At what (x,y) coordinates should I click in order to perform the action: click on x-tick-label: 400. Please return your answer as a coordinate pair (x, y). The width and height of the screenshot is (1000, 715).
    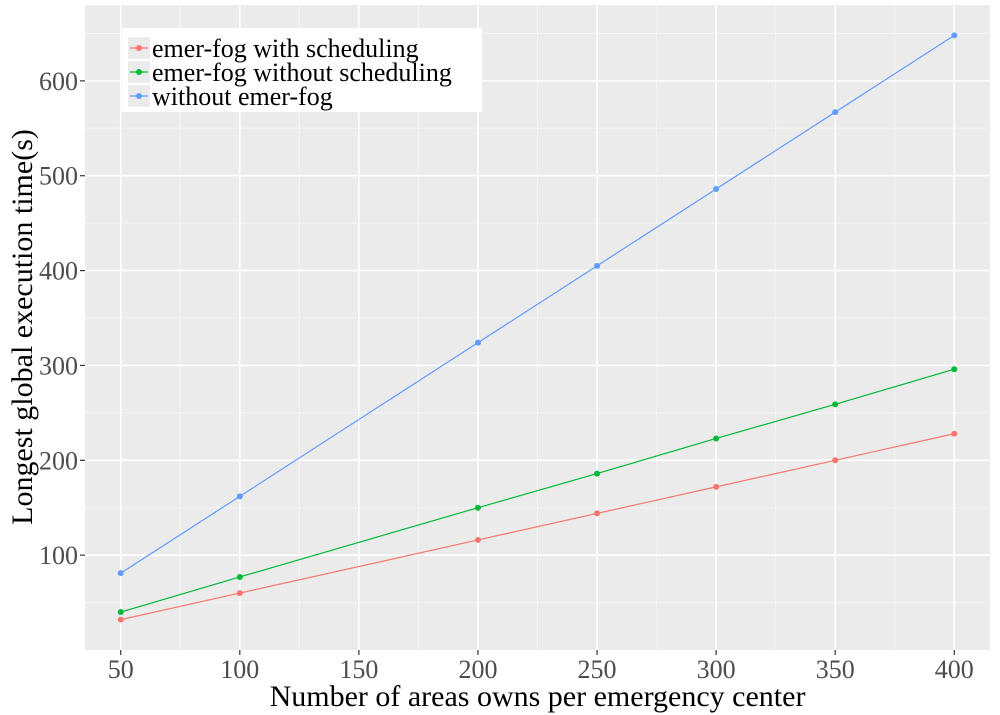
    Looking at the image, I should click on (954, 669).